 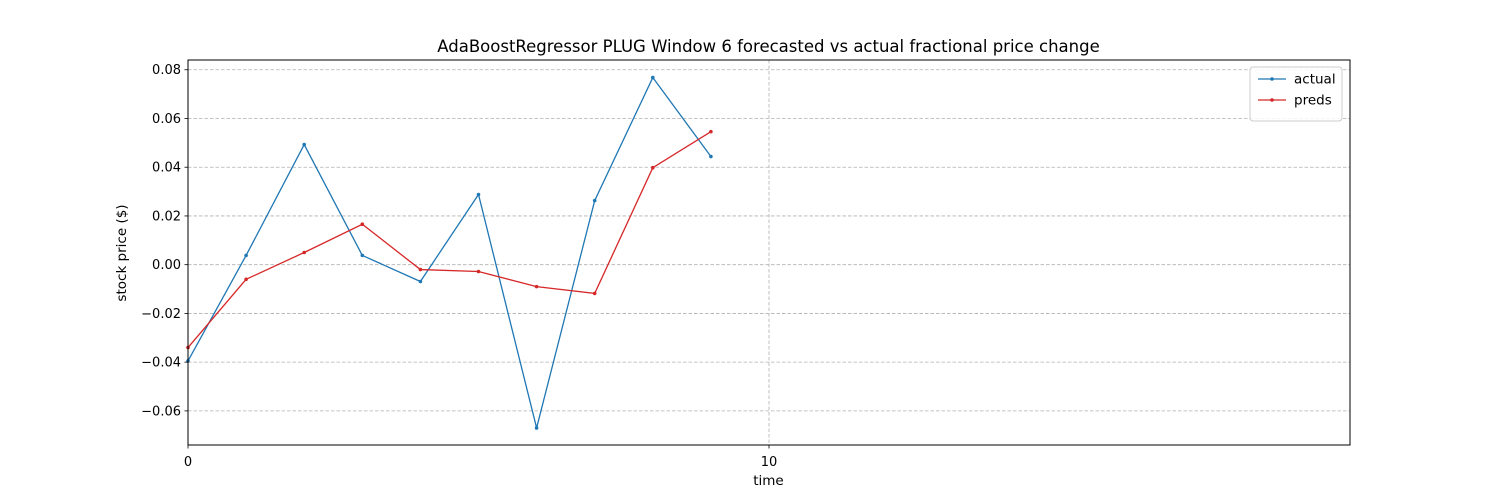 What do you see at coordinates (188, 462) in the screenshot?
I see `x-tick-label: 0` at bounding box center [188, 462].